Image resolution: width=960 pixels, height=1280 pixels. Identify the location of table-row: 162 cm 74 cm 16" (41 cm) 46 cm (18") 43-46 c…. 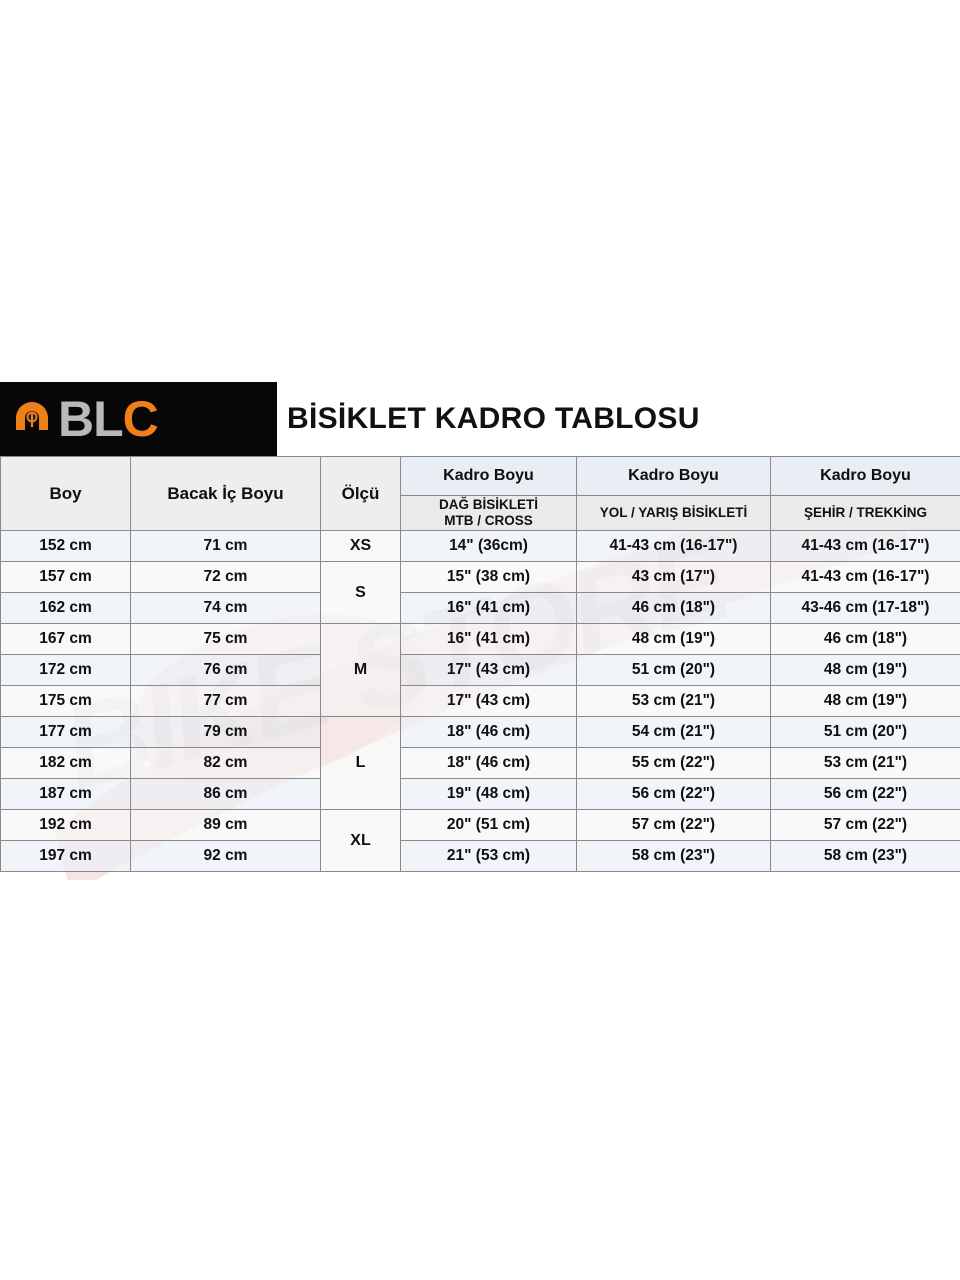
(480, 608).